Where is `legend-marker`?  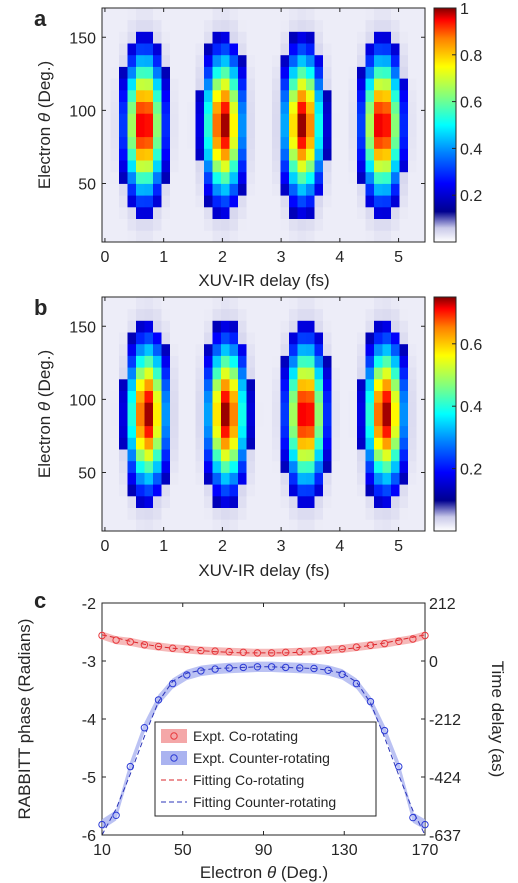 legend-marker is located at coordinates (174, 736).